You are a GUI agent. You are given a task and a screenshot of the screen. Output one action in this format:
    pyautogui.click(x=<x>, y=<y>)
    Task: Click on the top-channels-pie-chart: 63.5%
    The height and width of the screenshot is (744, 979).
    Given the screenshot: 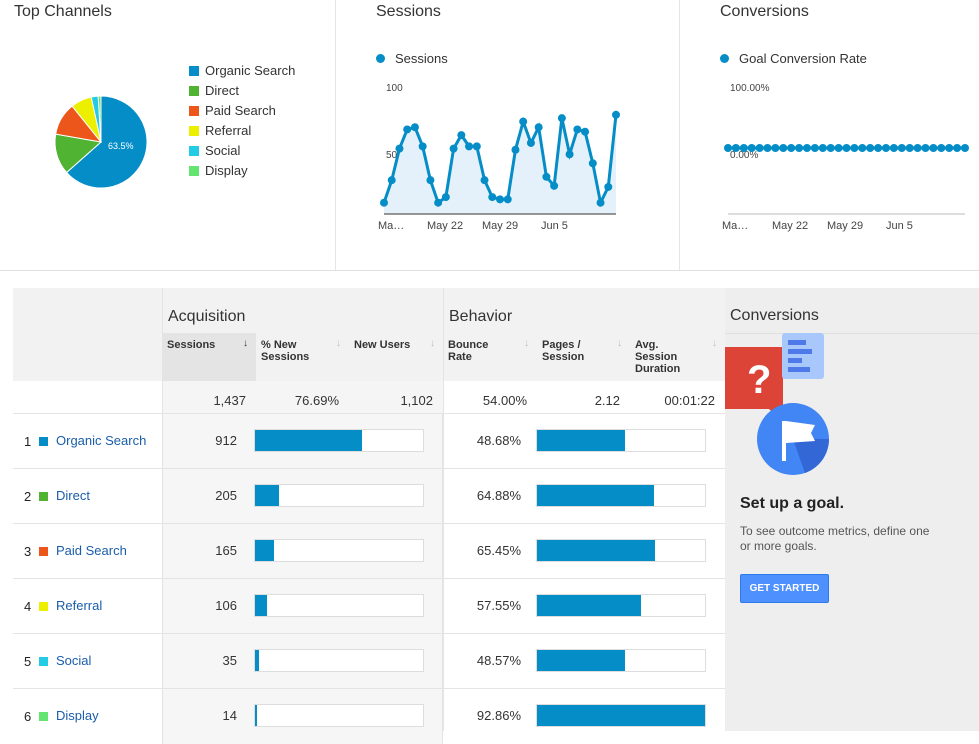 What is the action you would take?
    pyautogui.click(x=101, y=142)
    